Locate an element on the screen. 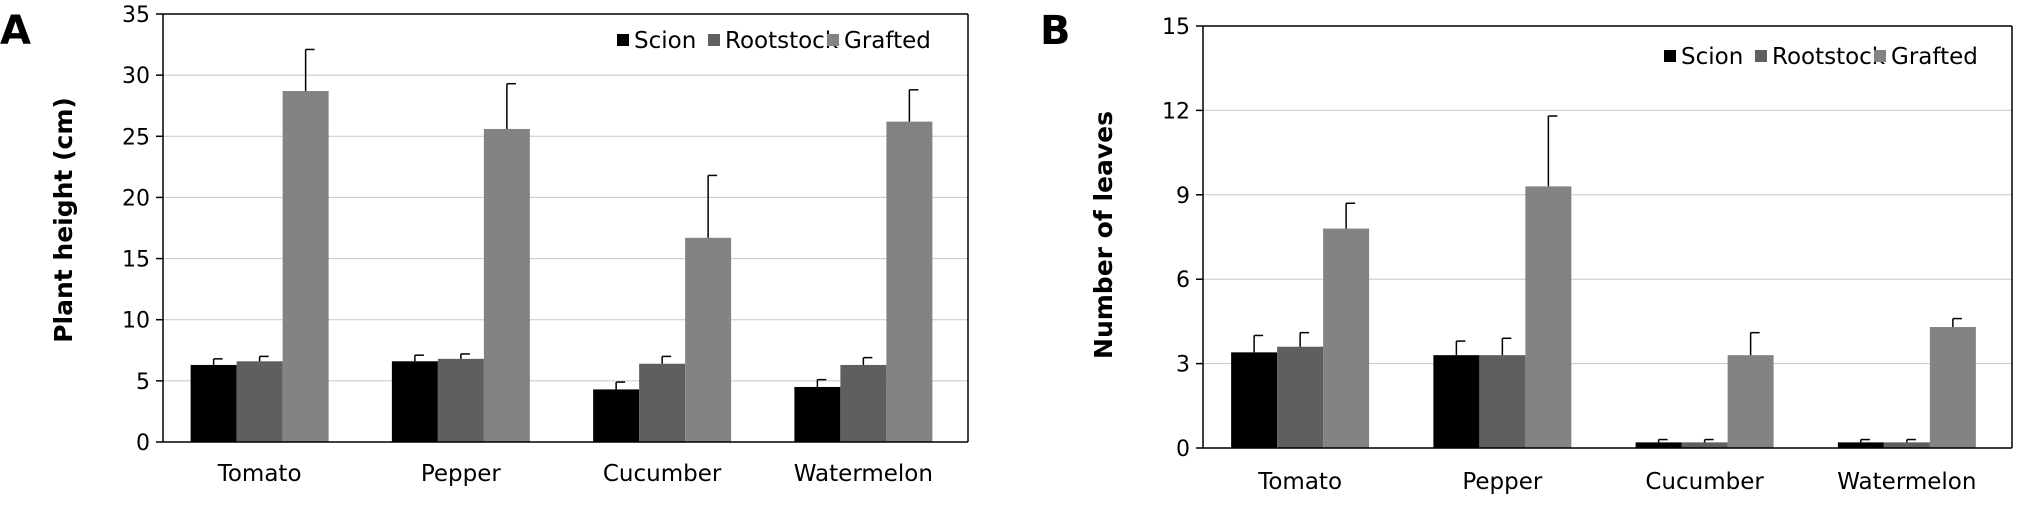  y-tick-label: 30 is located at coordinates (136, 76).